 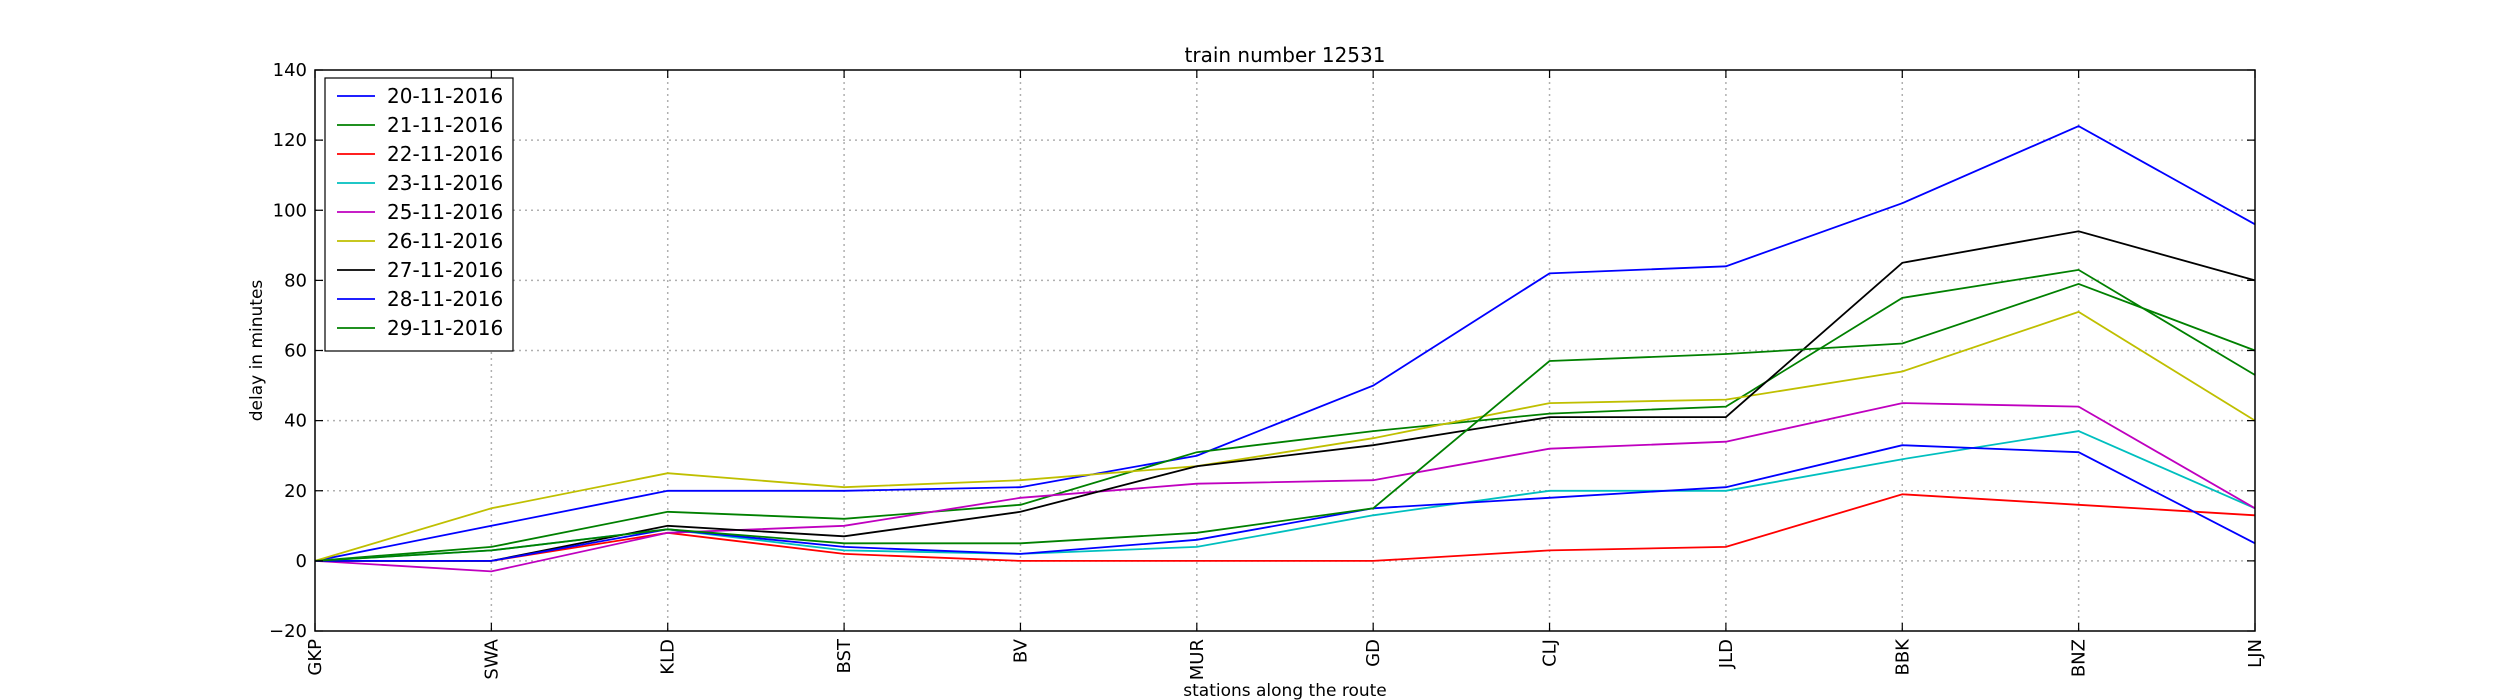 I want to click on legend-label: 25-11-2016, so click(x=445, y=212).